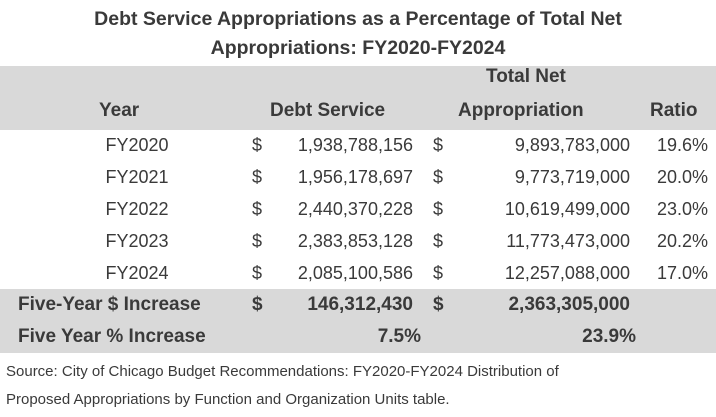 This screenshot has height=417, width=716. I want to click on header-ratio: Ratio, so click(674, 110).